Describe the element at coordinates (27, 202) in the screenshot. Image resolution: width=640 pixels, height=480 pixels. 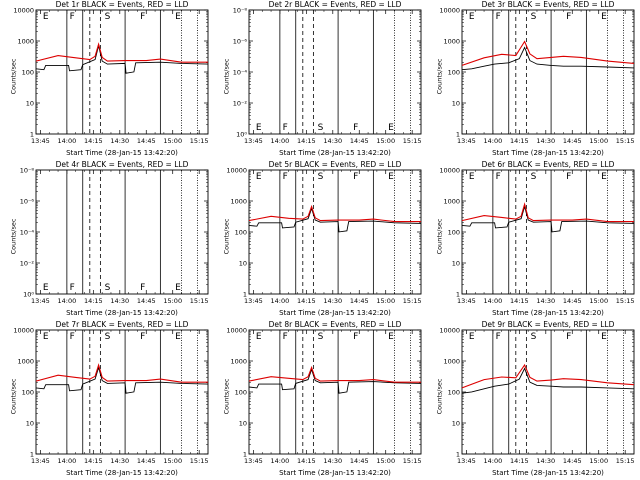
I see `y-tick-label: 10⁻⁶` at that location.